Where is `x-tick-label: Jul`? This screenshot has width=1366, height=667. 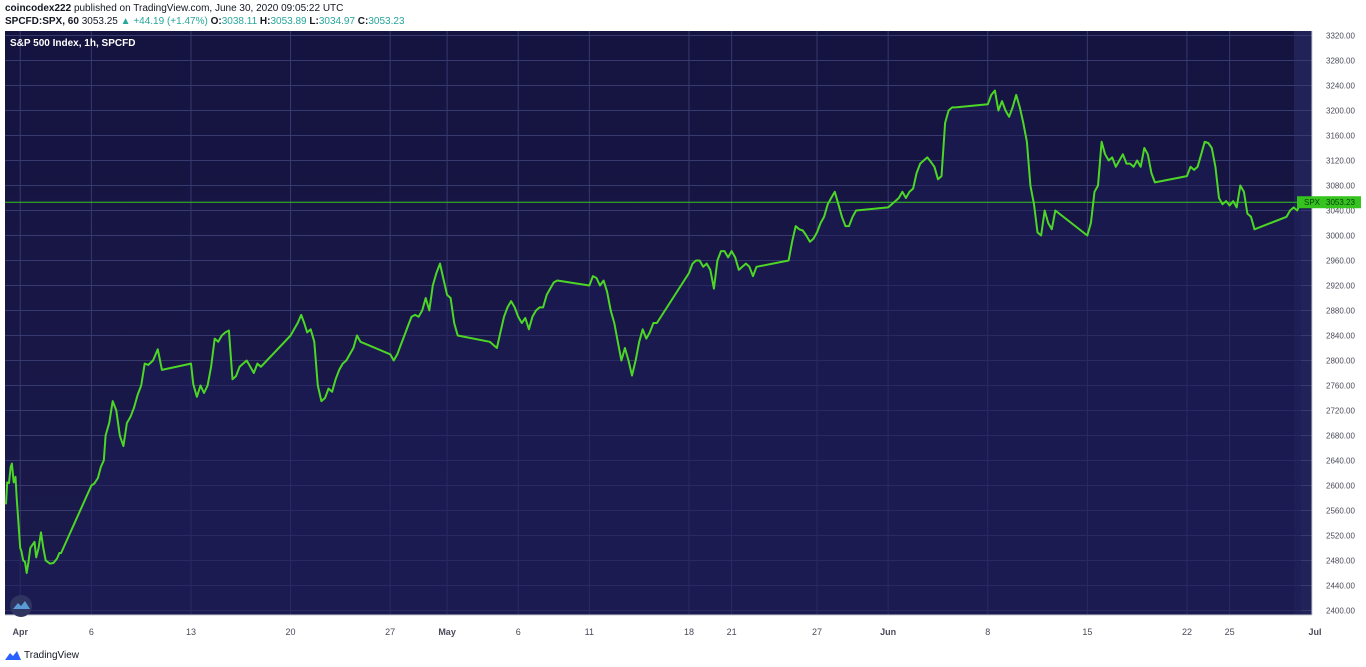
x-tick-label: Jul is located at coordinates (1314, 632).